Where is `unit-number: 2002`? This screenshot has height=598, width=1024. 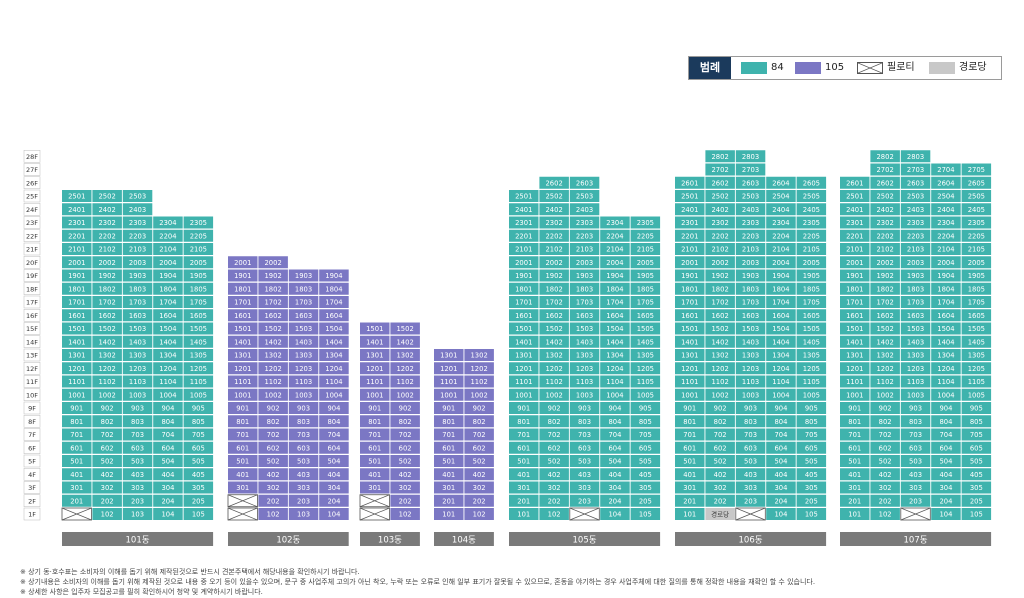 unit-number: 2002 is located at coordinates (884, 263).